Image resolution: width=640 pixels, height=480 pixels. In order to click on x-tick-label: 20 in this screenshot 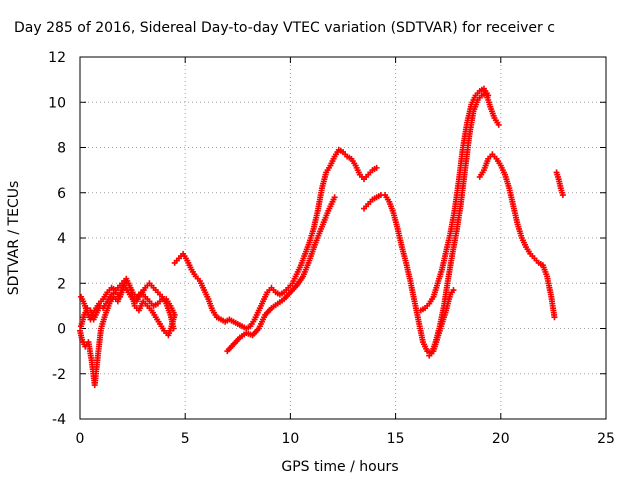, I will do `click(501, 439)`.